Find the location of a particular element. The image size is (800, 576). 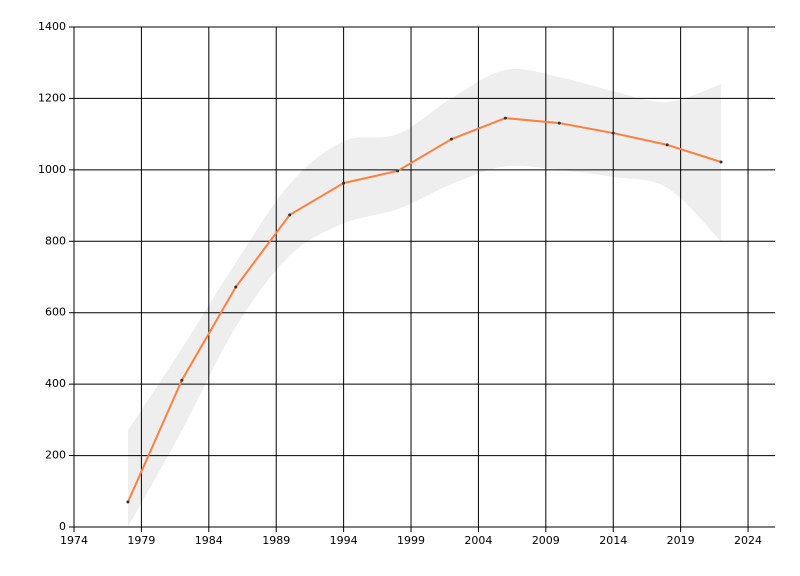

y-tick-label: 600 is located at coordinates (55, 312).